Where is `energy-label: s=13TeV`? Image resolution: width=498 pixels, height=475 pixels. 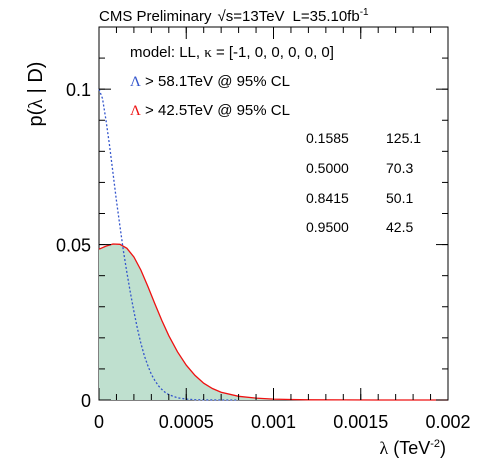 energy-label: s=13TeV is located at coordinates (255, 16).